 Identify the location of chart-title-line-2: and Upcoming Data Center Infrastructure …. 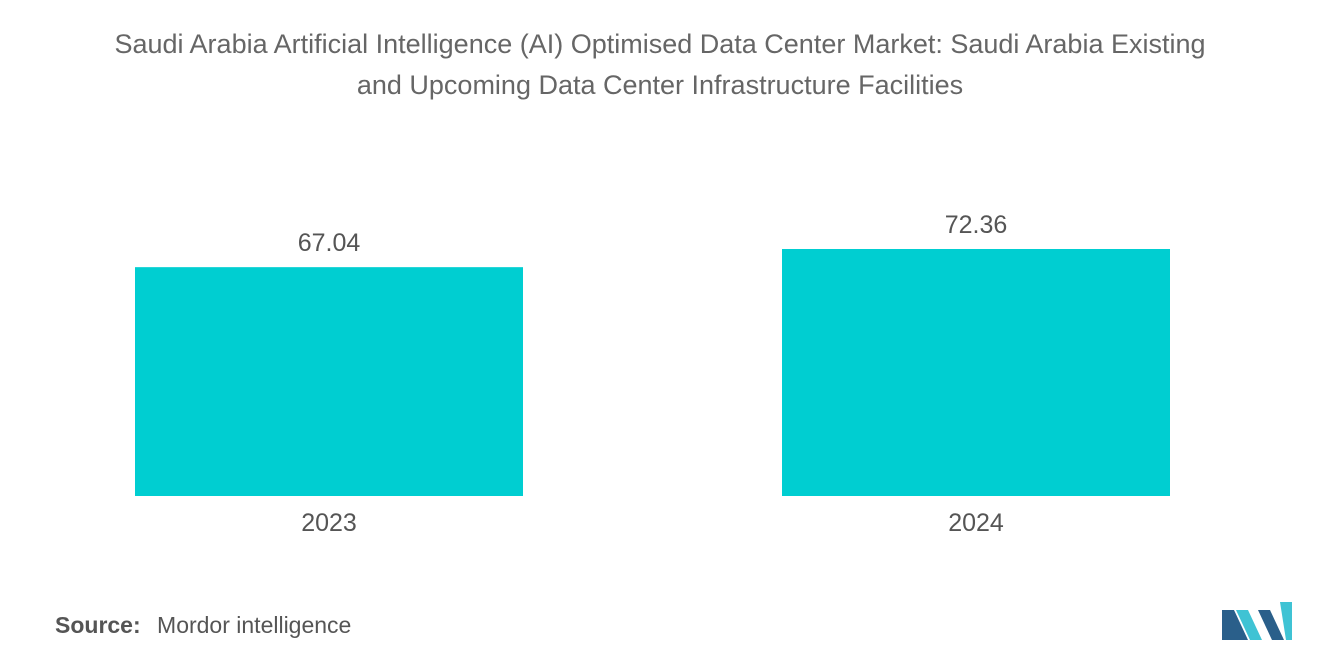
(660, 85).